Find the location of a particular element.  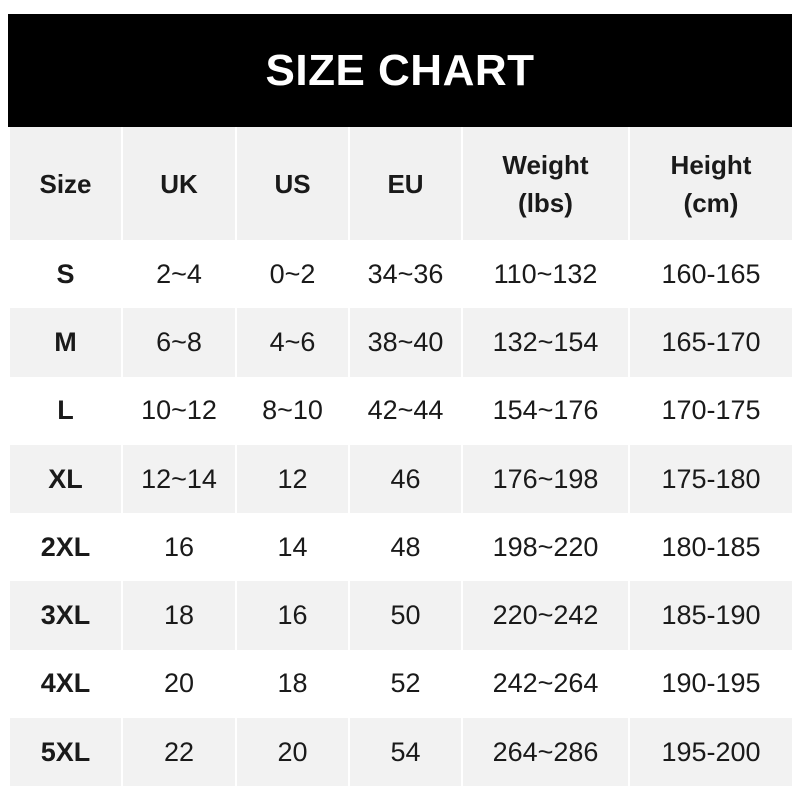

table-cell: 4~6 is located at coordinates (292, 342).